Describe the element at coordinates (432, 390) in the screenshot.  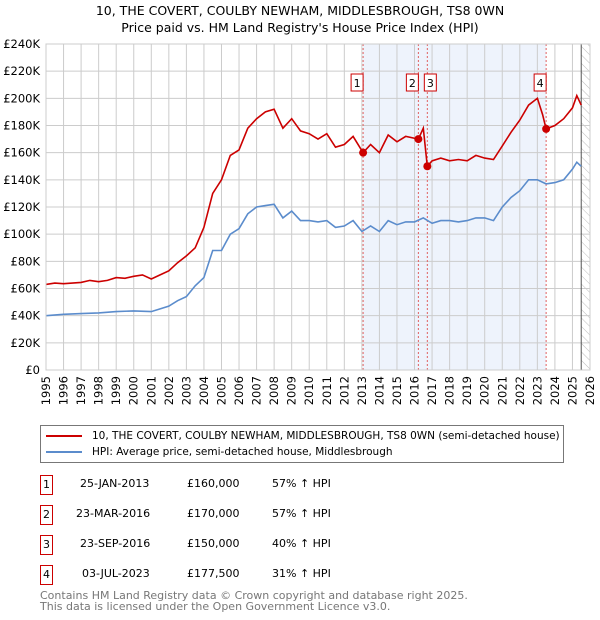
I see `x-tick-label: 2017` at that location.